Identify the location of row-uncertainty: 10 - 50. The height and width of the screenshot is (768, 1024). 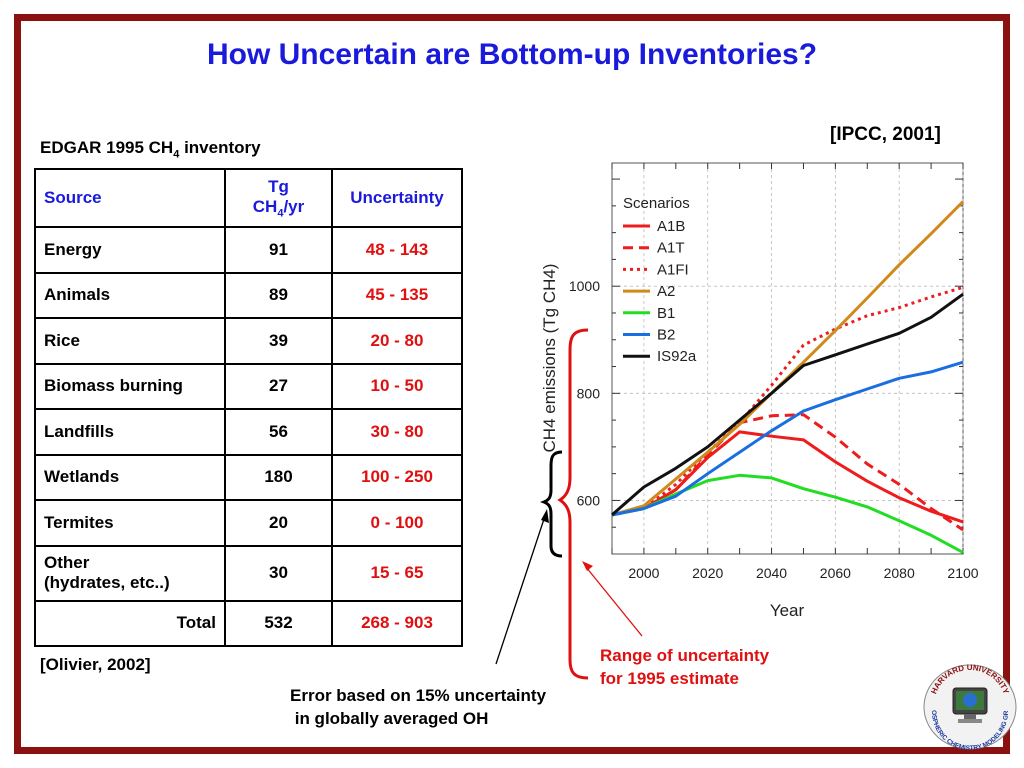
(397, 386).